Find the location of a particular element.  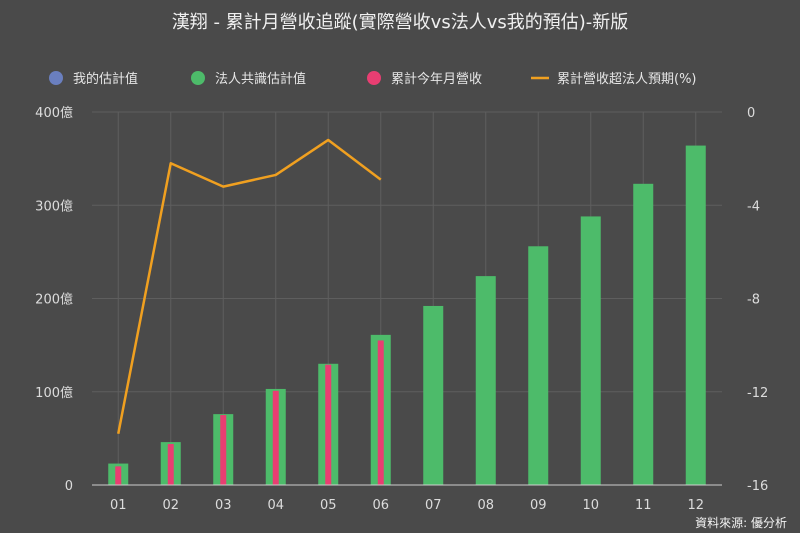

legend: 我的估計值 法人共識估計值 累計今年月營收 累計營收超法人預期(%) is located at coordinates (373, 79).